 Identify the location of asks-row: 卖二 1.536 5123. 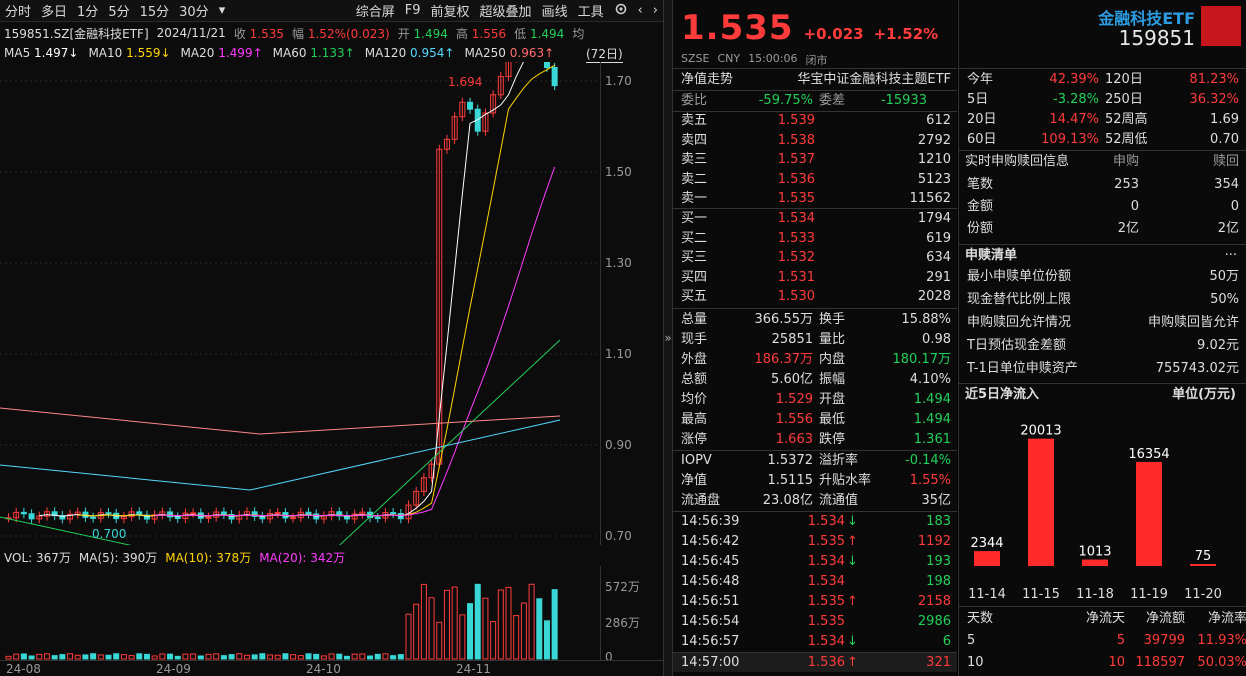
(815, 180).